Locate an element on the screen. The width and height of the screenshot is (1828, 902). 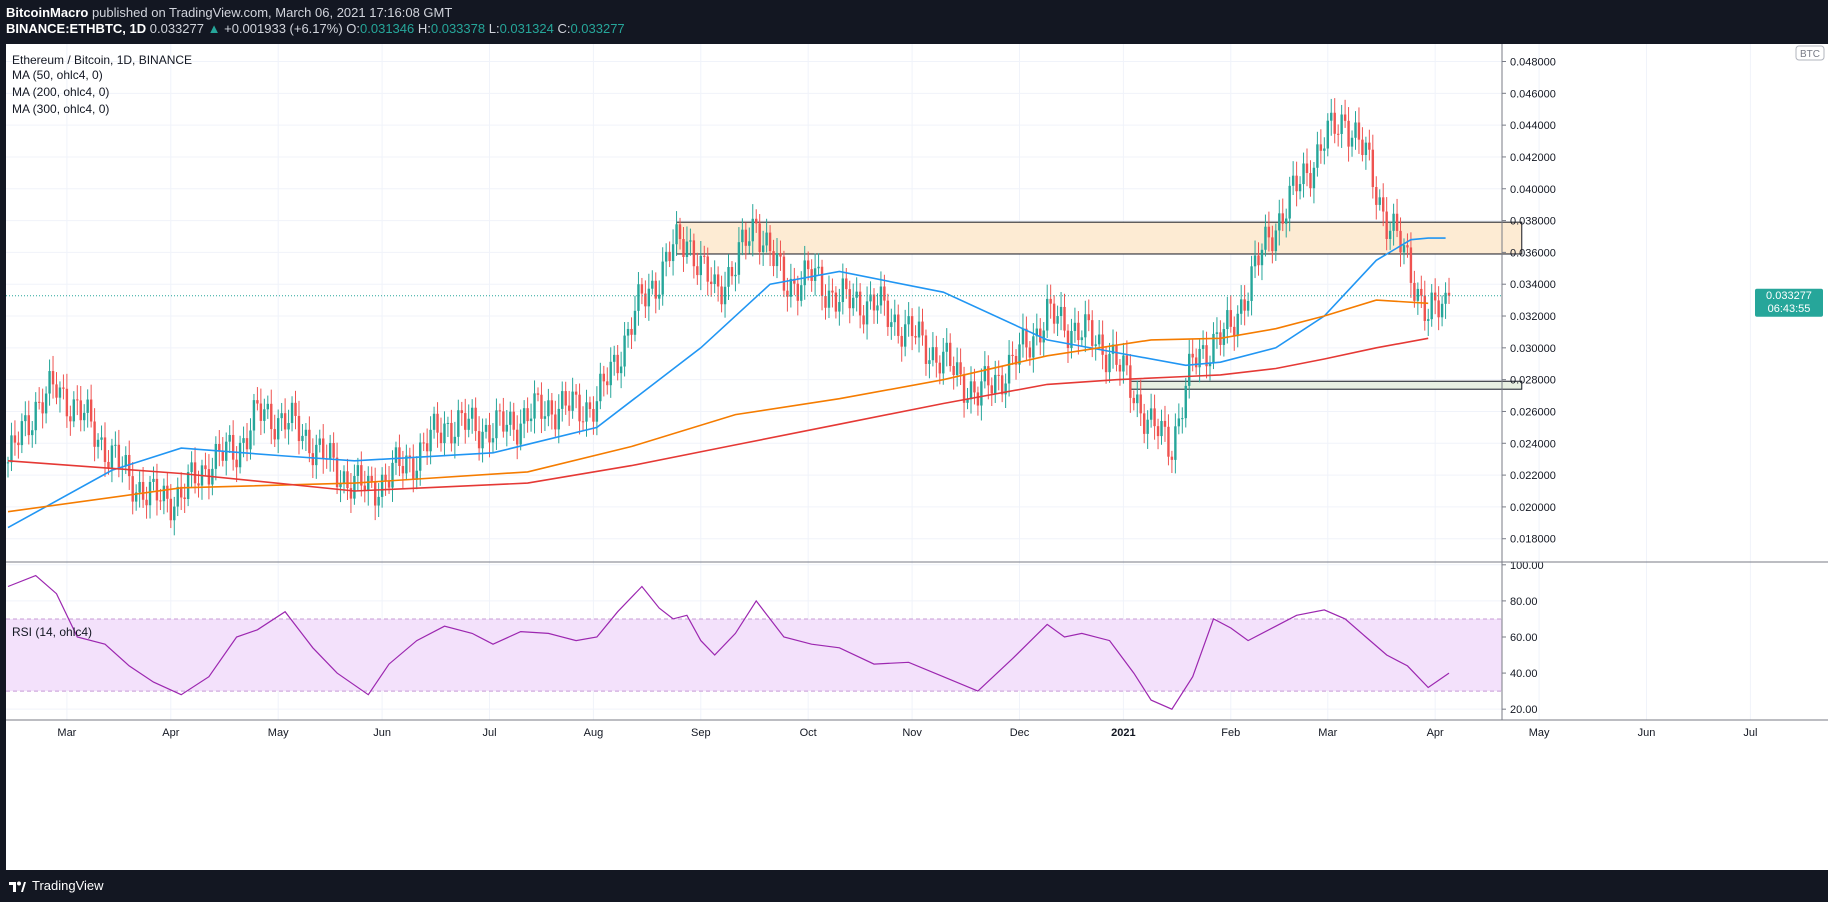
tradingview-logo-icon is located at coordinates (17, 886).